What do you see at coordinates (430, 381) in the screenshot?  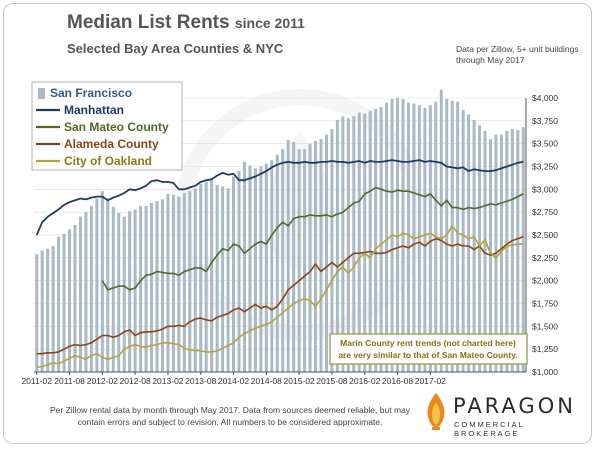 I see `x-tick-label: 2017-02` at bounding box center [430, 381].